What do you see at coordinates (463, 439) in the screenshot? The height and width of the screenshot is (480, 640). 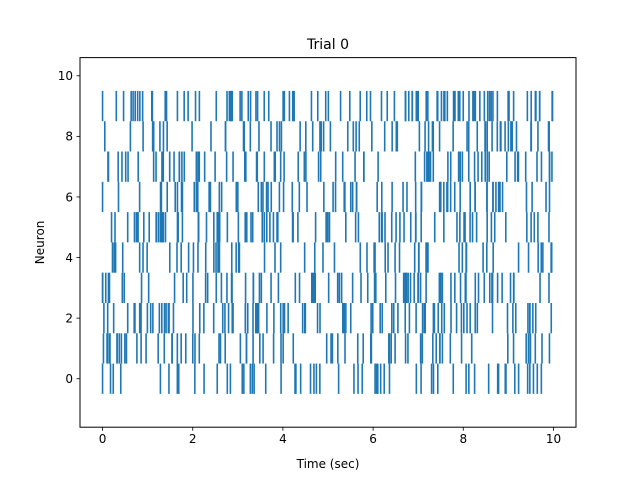 I see `x-tick-label: 8` at bounding box center [463, 439].